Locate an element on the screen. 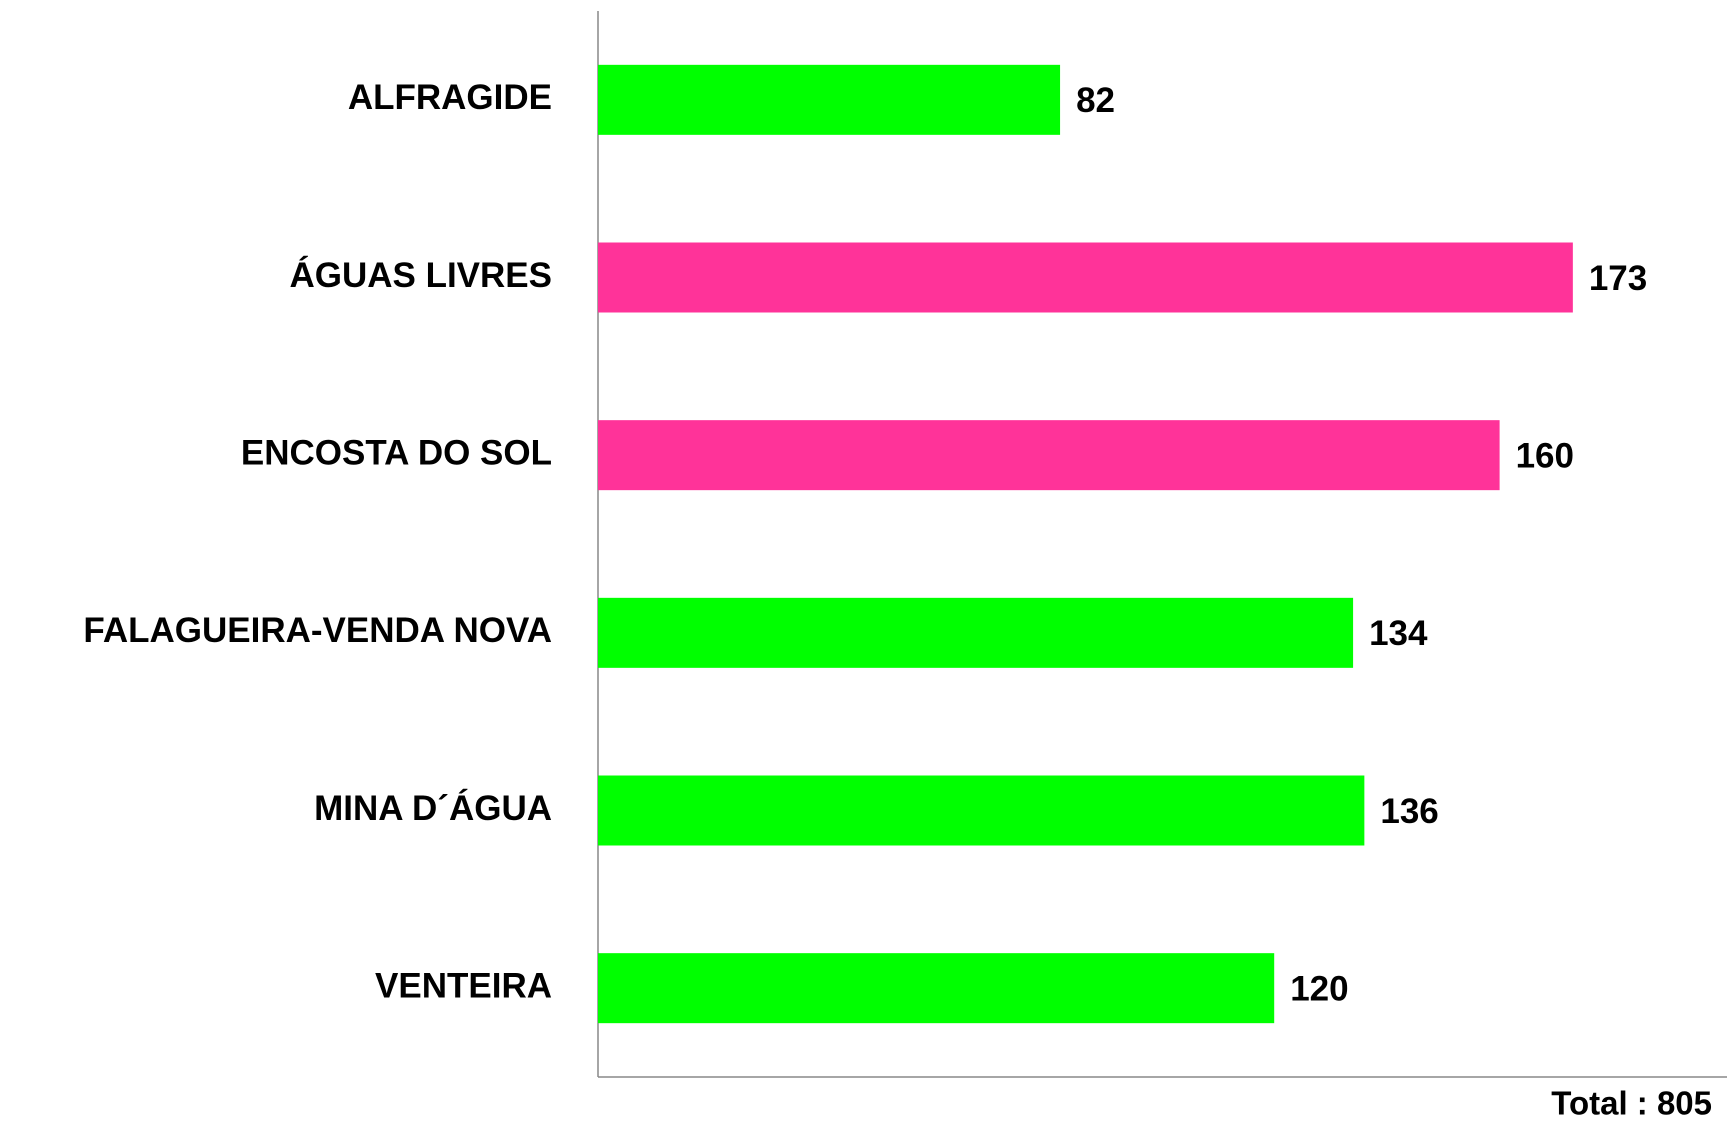  total-annotation: Total : 805 is located at coordinates (1631, 1103).